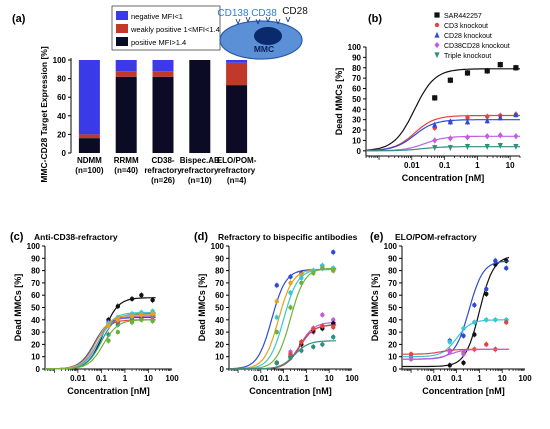 Image resolution: width=550 pixels, height=429 pixels. I want to click on panel-label: (d), so click(201, 237).